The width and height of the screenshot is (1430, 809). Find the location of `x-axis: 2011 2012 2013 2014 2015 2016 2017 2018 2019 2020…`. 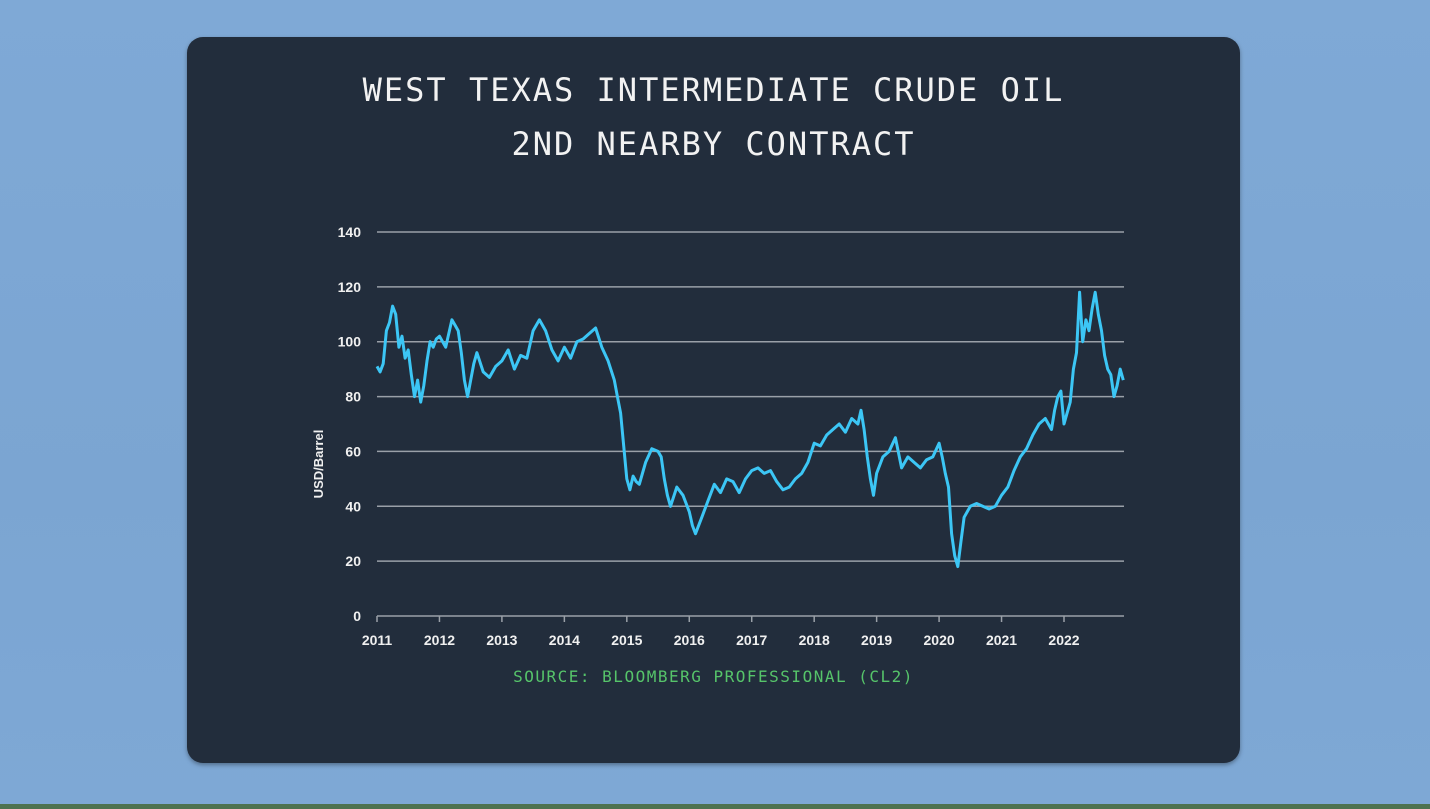

x-axis: 2011 2012 2013 2014 2015 2016 2017 2018 2019 2020… is located at coordinates (721, 632).